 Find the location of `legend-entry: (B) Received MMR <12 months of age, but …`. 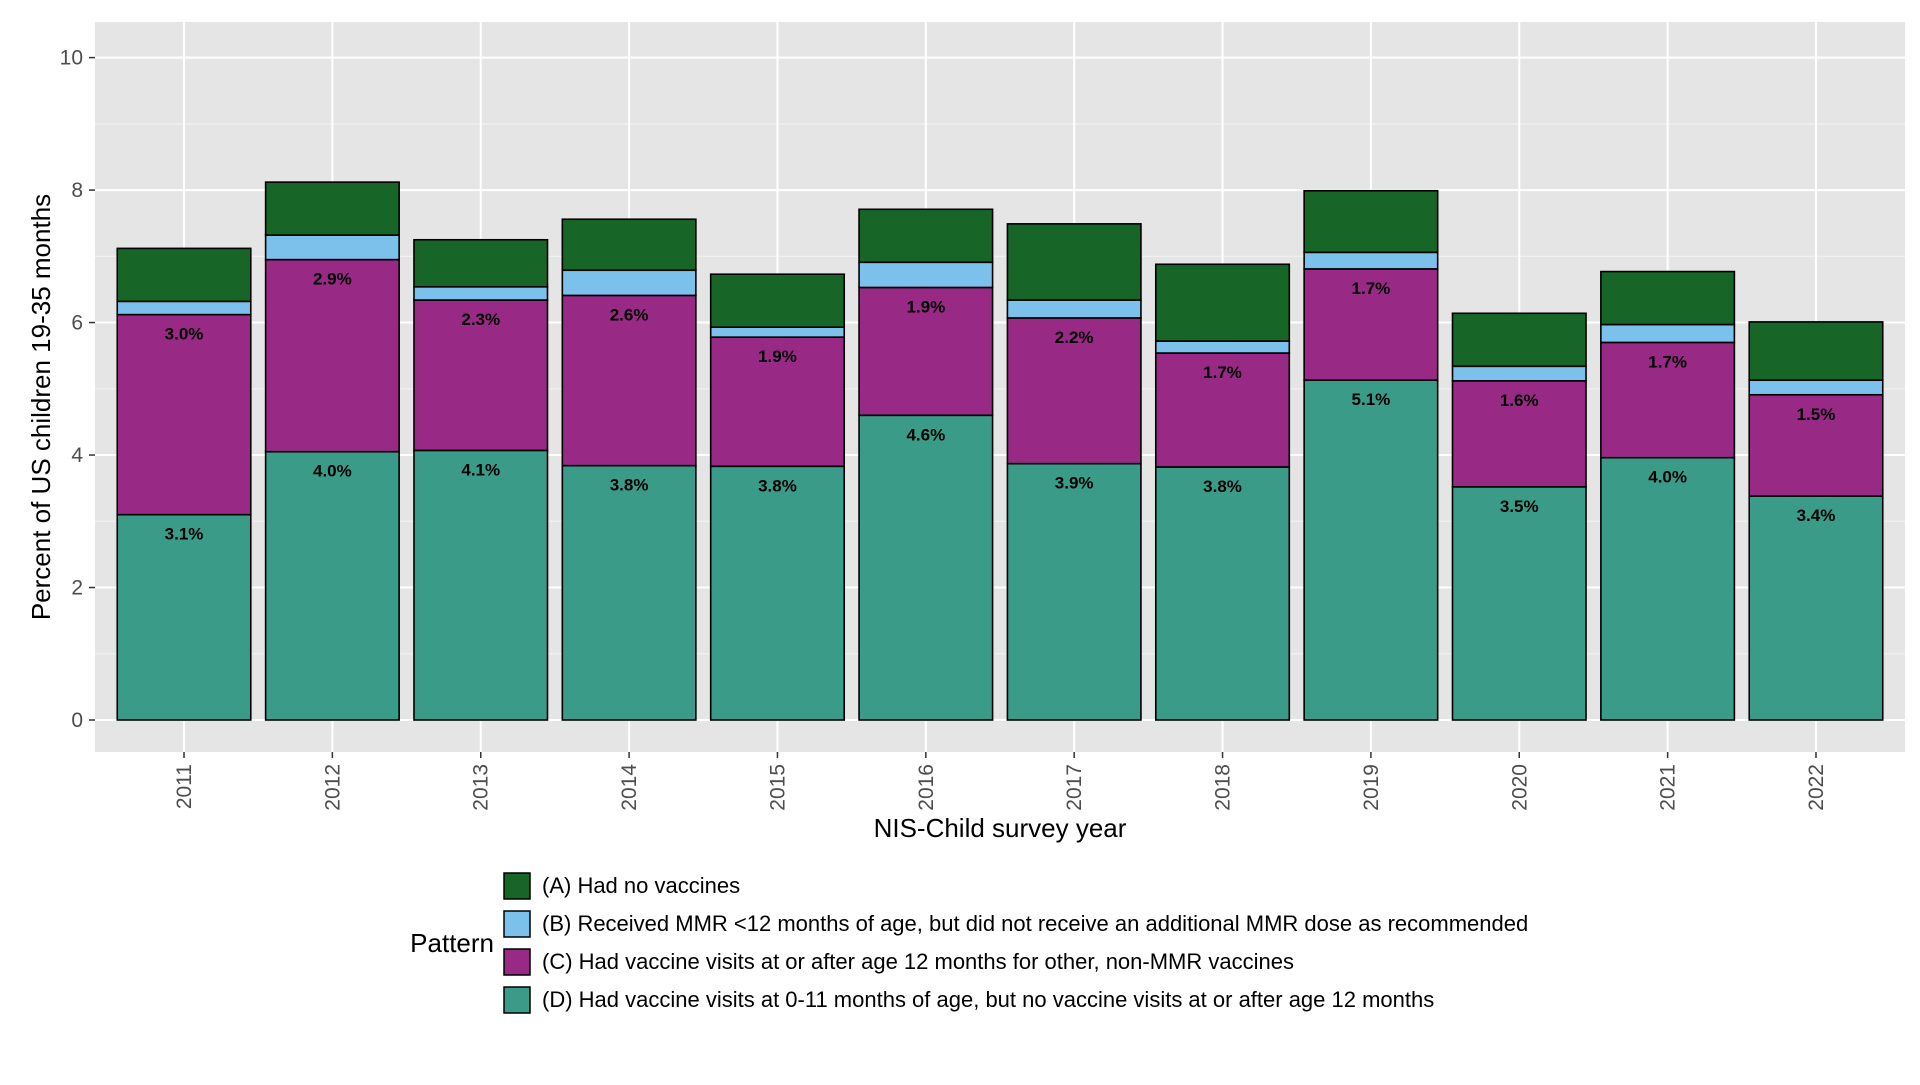

legend-entry: (B) Received MMR <12 months of age, but … is located at coordinates (1035, 923).